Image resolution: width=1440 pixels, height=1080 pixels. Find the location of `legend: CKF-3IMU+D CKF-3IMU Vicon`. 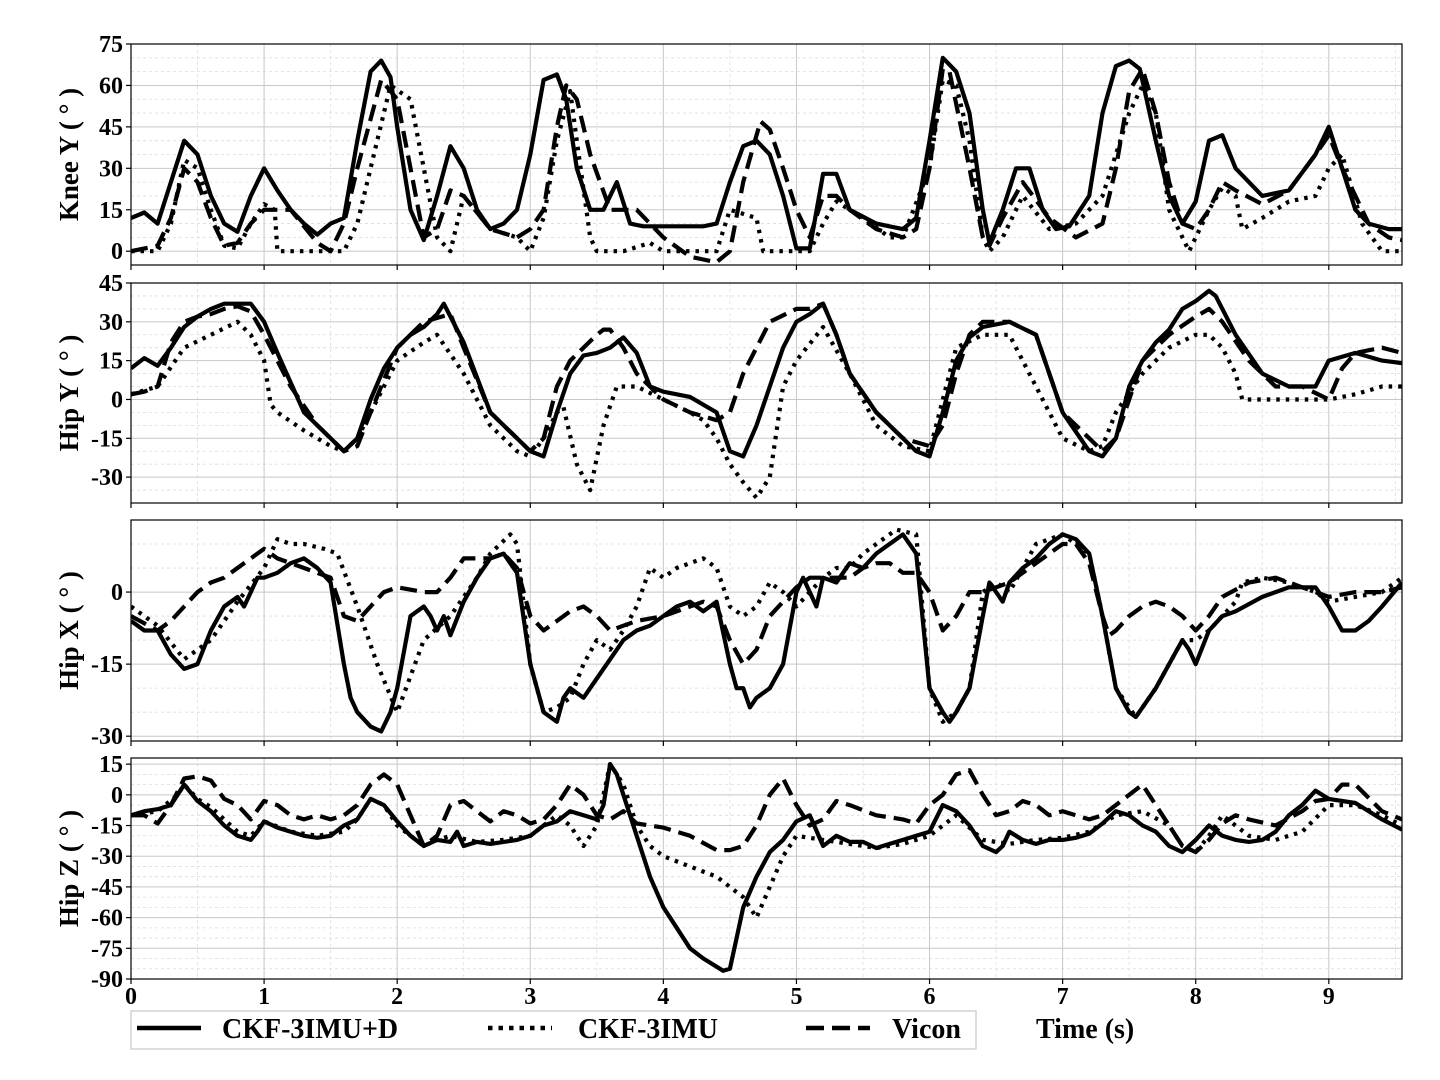

legend: CKF-3IMU+D CKF-3IMU Vicon is located at coordinates (553, 1030).